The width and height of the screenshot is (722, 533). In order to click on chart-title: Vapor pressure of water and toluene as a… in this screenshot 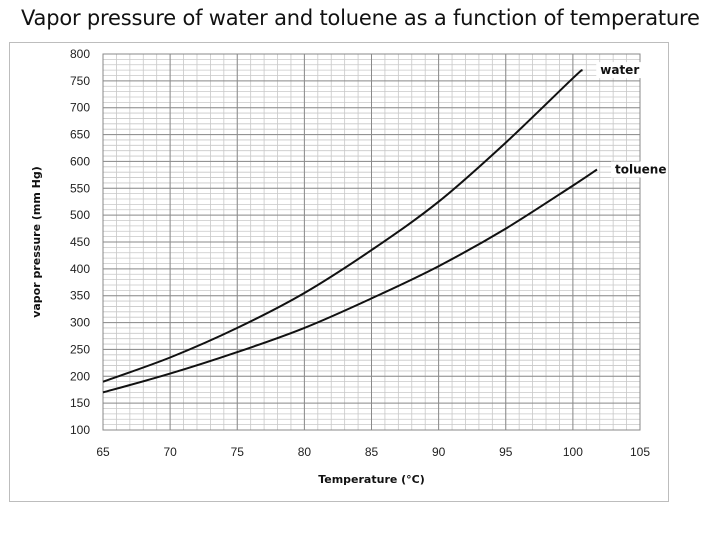, I will do `click(360, 18)`.